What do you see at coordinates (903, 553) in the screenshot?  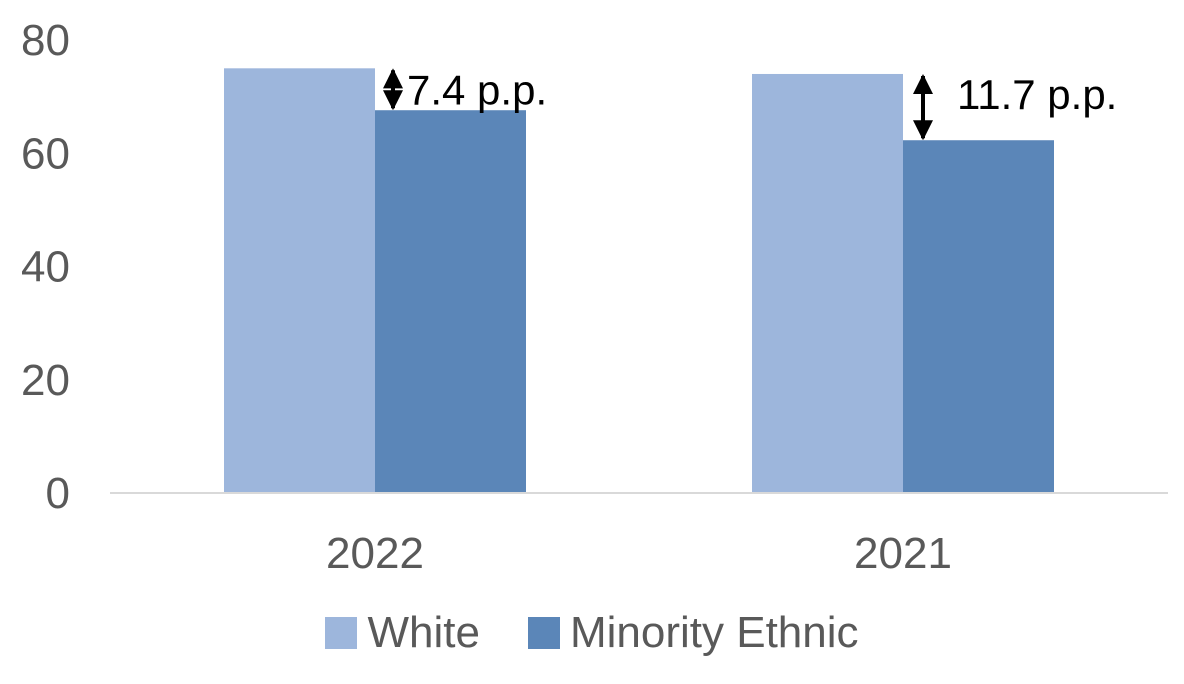 I see `x-tick-label: 2021` at bounding box center [903, 553].